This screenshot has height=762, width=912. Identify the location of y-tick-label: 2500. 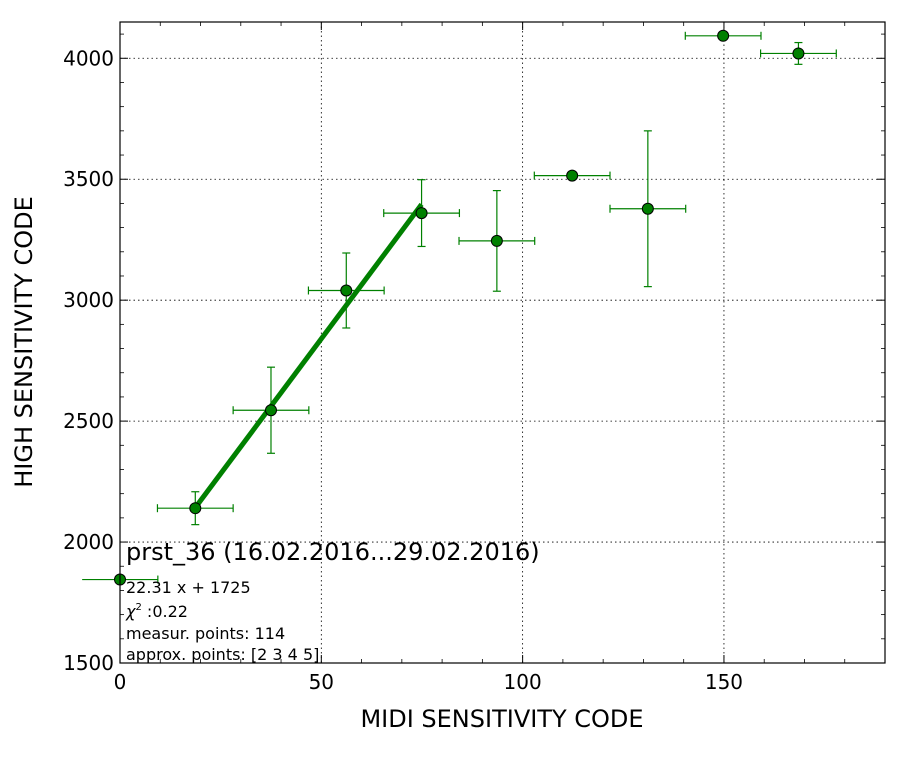
(88, 421).